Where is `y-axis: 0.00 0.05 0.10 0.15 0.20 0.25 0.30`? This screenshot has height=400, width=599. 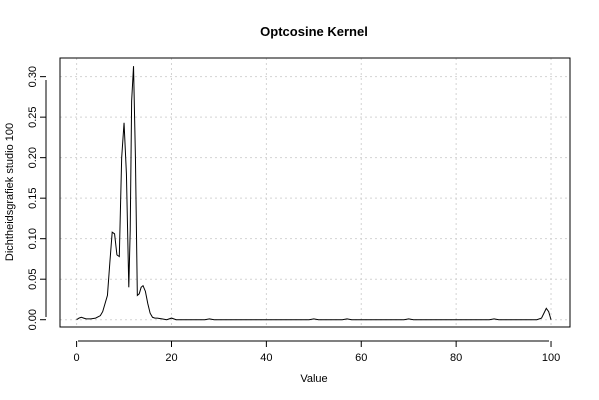
y-axis: 0.00 0.05 0.10 0.15 0.20 0.25 0.30 is located at coordinates (37, 198).